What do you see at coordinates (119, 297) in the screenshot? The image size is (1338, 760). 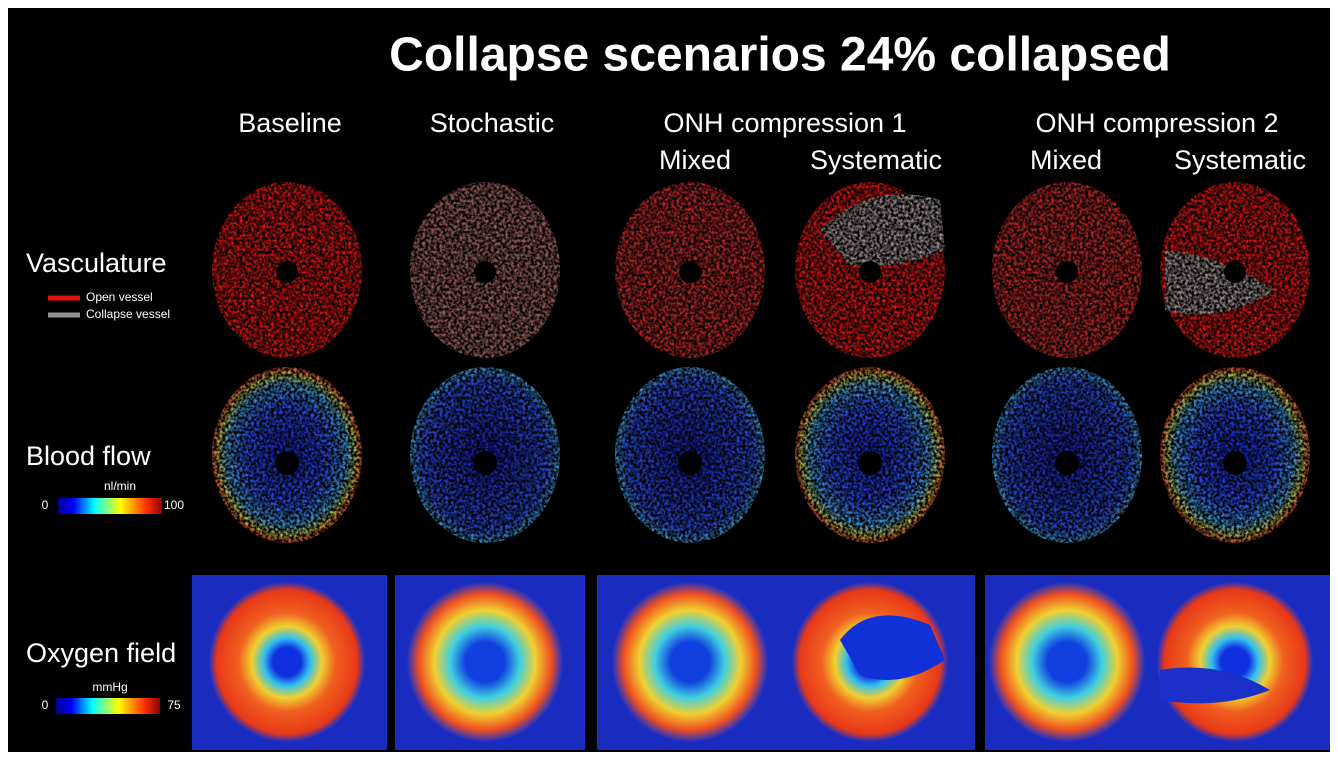 I see `legend-label: Open vessel` at bounding box center [119, 297].